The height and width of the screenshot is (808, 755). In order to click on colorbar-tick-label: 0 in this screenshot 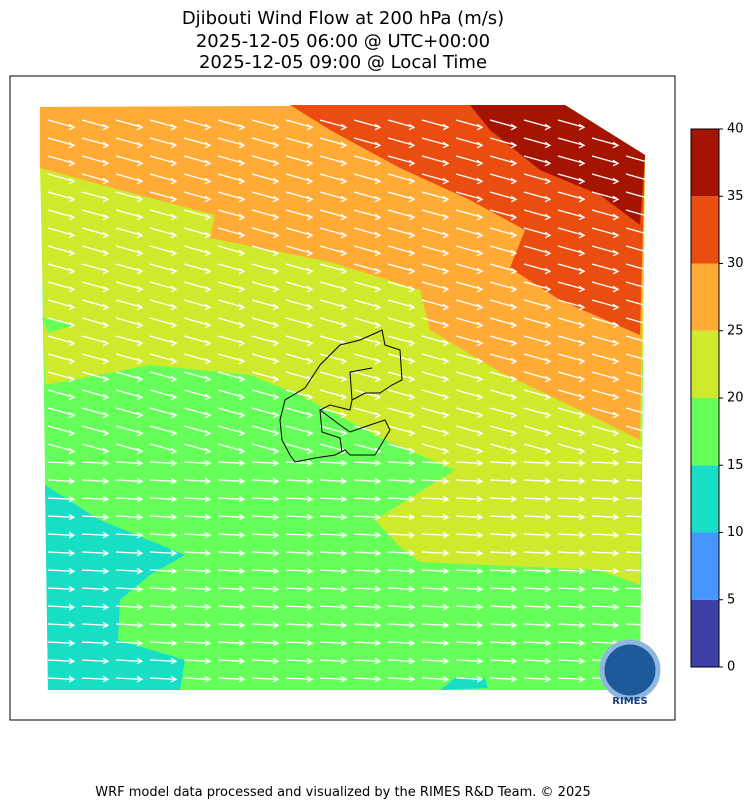, I will do `click(731, 667)`.